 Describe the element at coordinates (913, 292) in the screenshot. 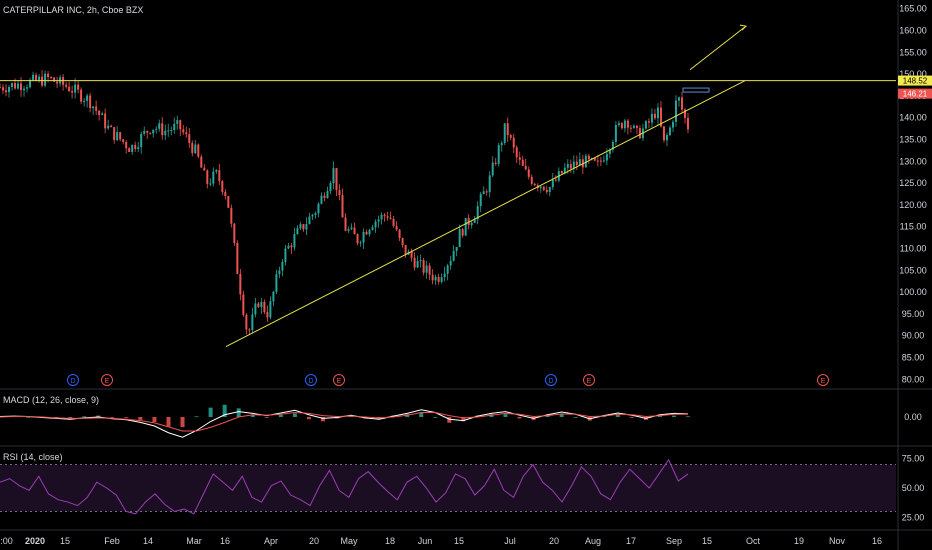

I see `price-tick-label: 100.00` at that location.